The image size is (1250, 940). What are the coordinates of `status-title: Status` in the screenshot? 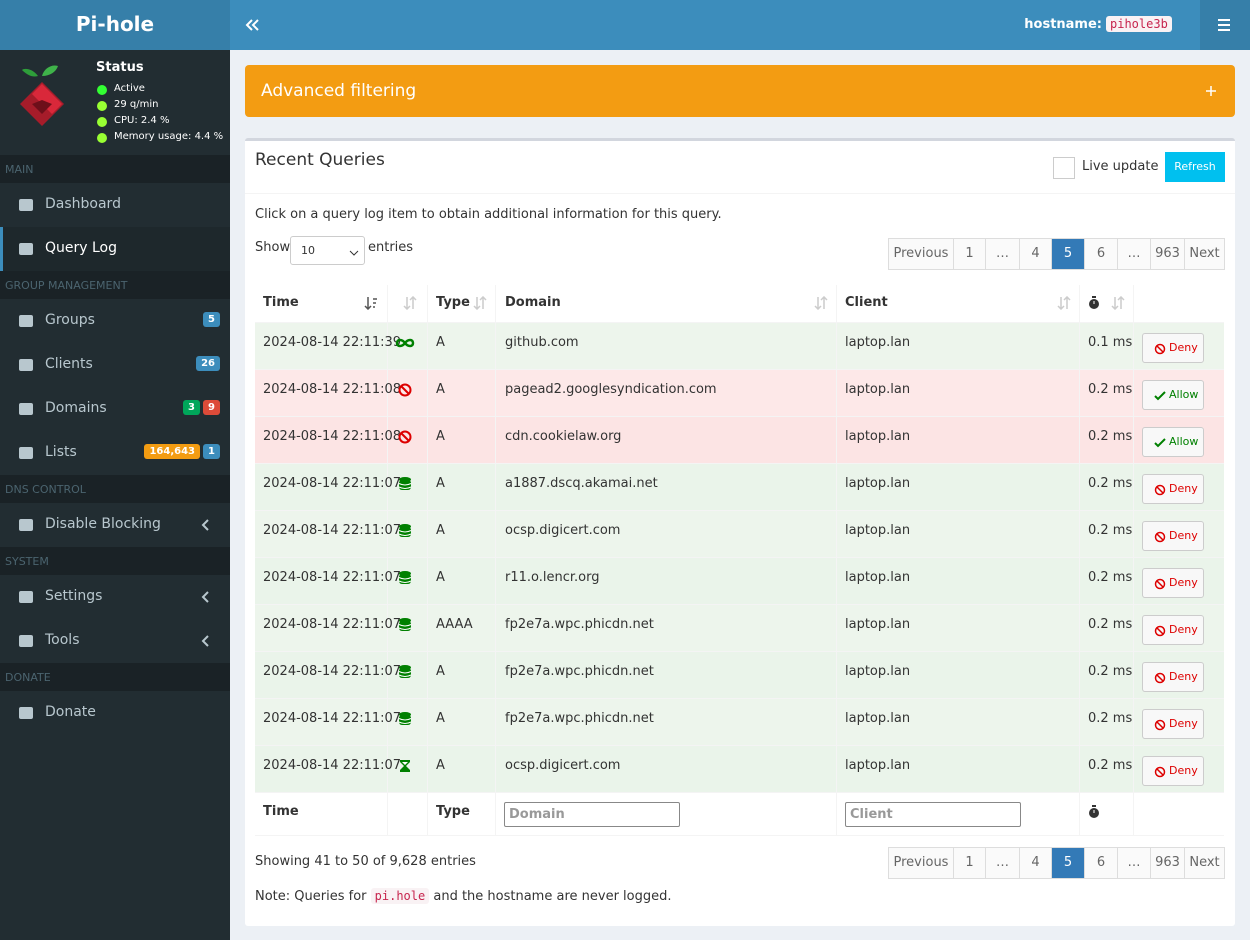 It's located at (120, 67).